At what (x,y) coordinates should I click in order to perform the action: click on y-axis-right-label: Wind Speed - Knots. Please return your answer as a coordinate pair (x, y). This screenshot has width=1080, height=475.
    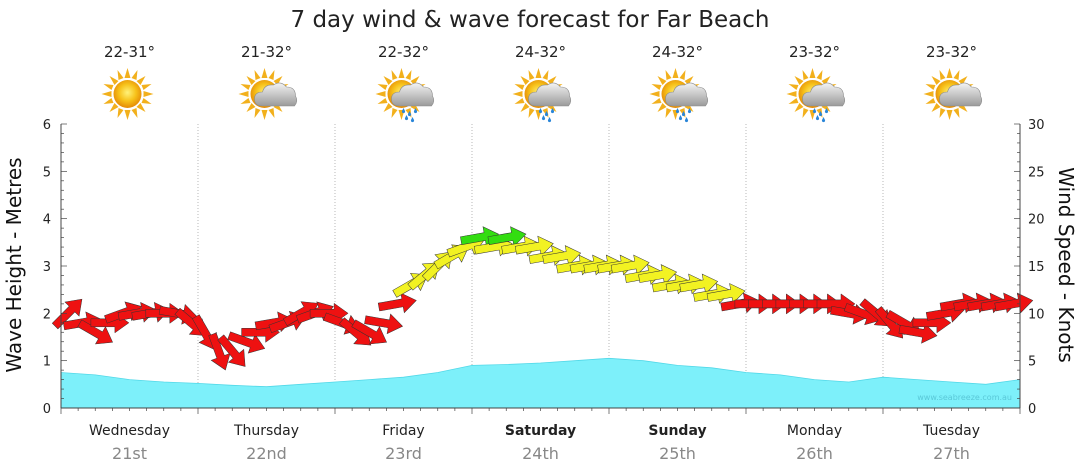
    Looking at the image, I should click on (1066, 265).